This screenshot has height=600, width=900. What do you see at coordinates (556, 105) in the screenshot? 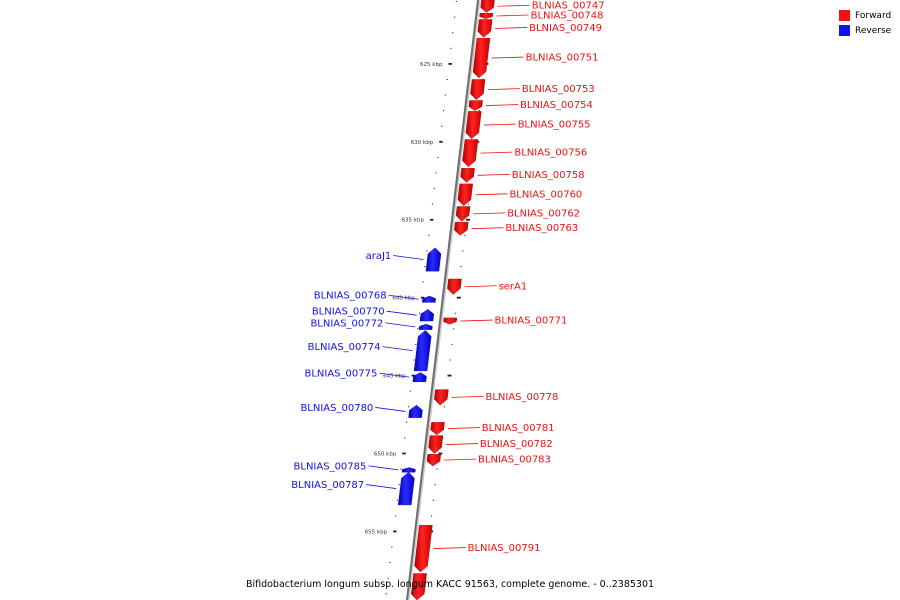
I see `gene-label: BLNIAS_00754` at bounding box center [556, 105].